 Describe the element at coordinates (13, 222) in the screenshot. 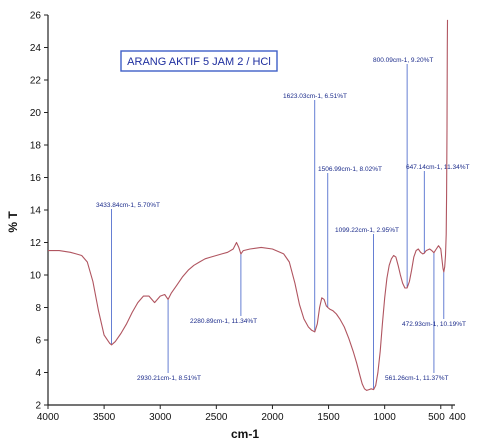

I see `y-axis-title: % T` at that location.